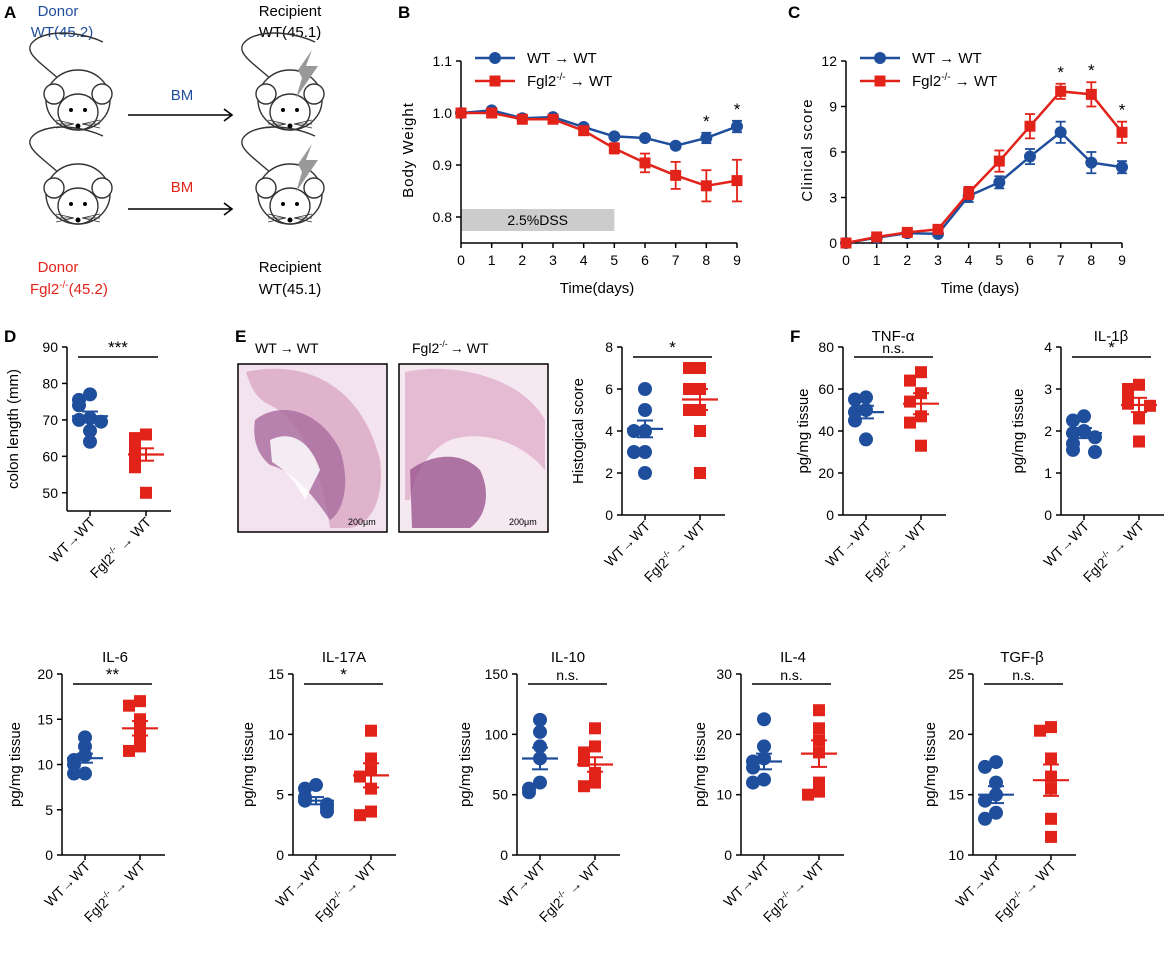 This screenshot has width=1172, height=953. What do you see at coordinates (1030, 260) in the screenshot?
I see `x-tick-label: 6` at bounding box center [1030, 260].